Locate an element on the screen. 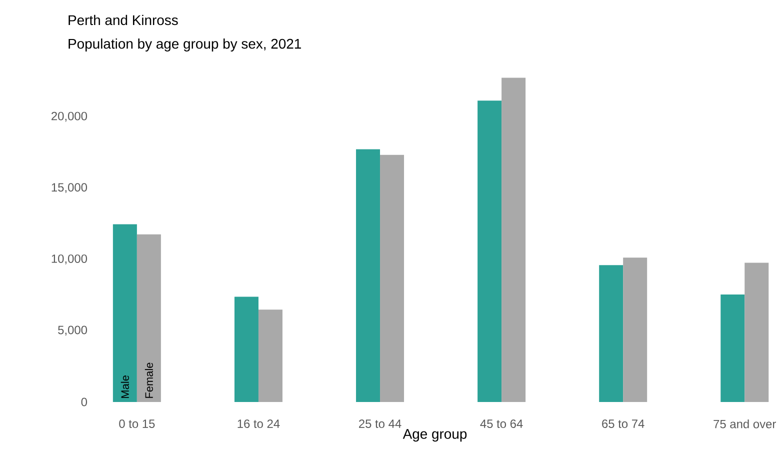 The height and width of the screenshot is (458, 780). x-axis-title: Age group is located at coordinates (434, 435).